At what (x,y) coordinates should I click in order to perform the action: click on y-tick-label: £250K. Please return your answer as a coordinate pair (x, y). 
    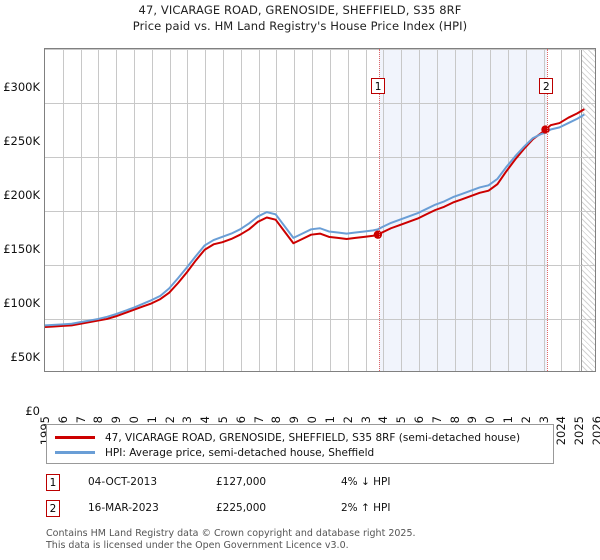
    Looking at the image, I should click on (21, 141).